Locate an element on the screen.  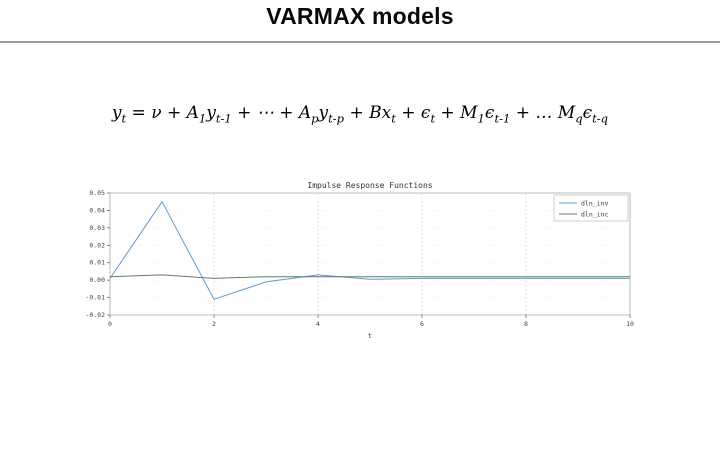
y-tick-label: 0.01 is located at coordinates (97, 263).